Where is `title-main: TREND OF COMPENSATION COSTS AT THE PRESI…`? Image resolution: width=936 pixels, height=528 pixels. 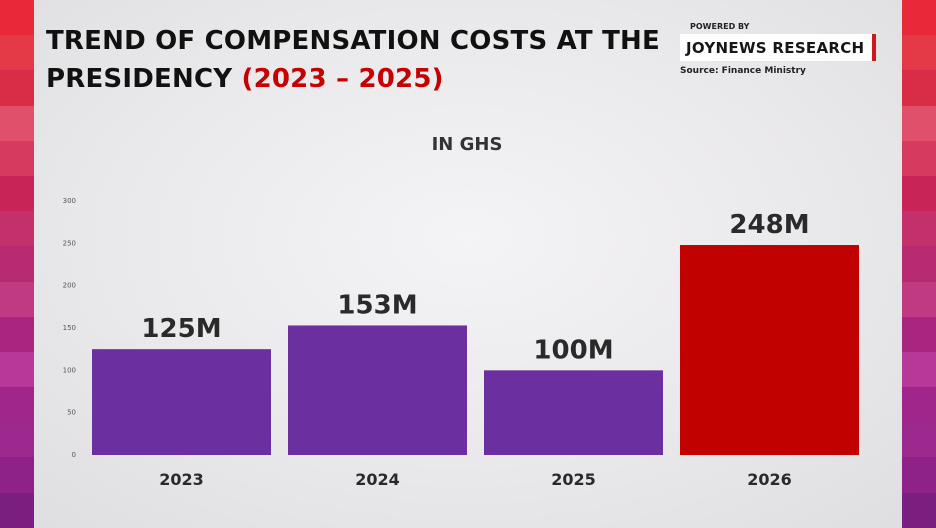 title-main: TREND OF COMPENSATION COSTS AT THE PRESI… is located at coordinates (353, 60).